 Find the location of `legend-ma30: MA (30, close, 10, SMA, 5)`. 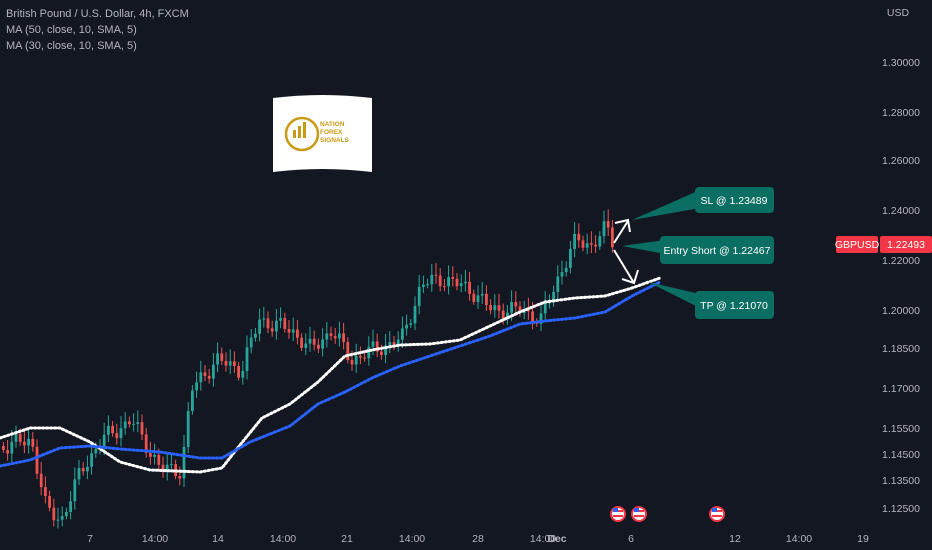

legend-ma30: MA (30, close, 10, SMA, 5) is located at coordinates (71, 46).